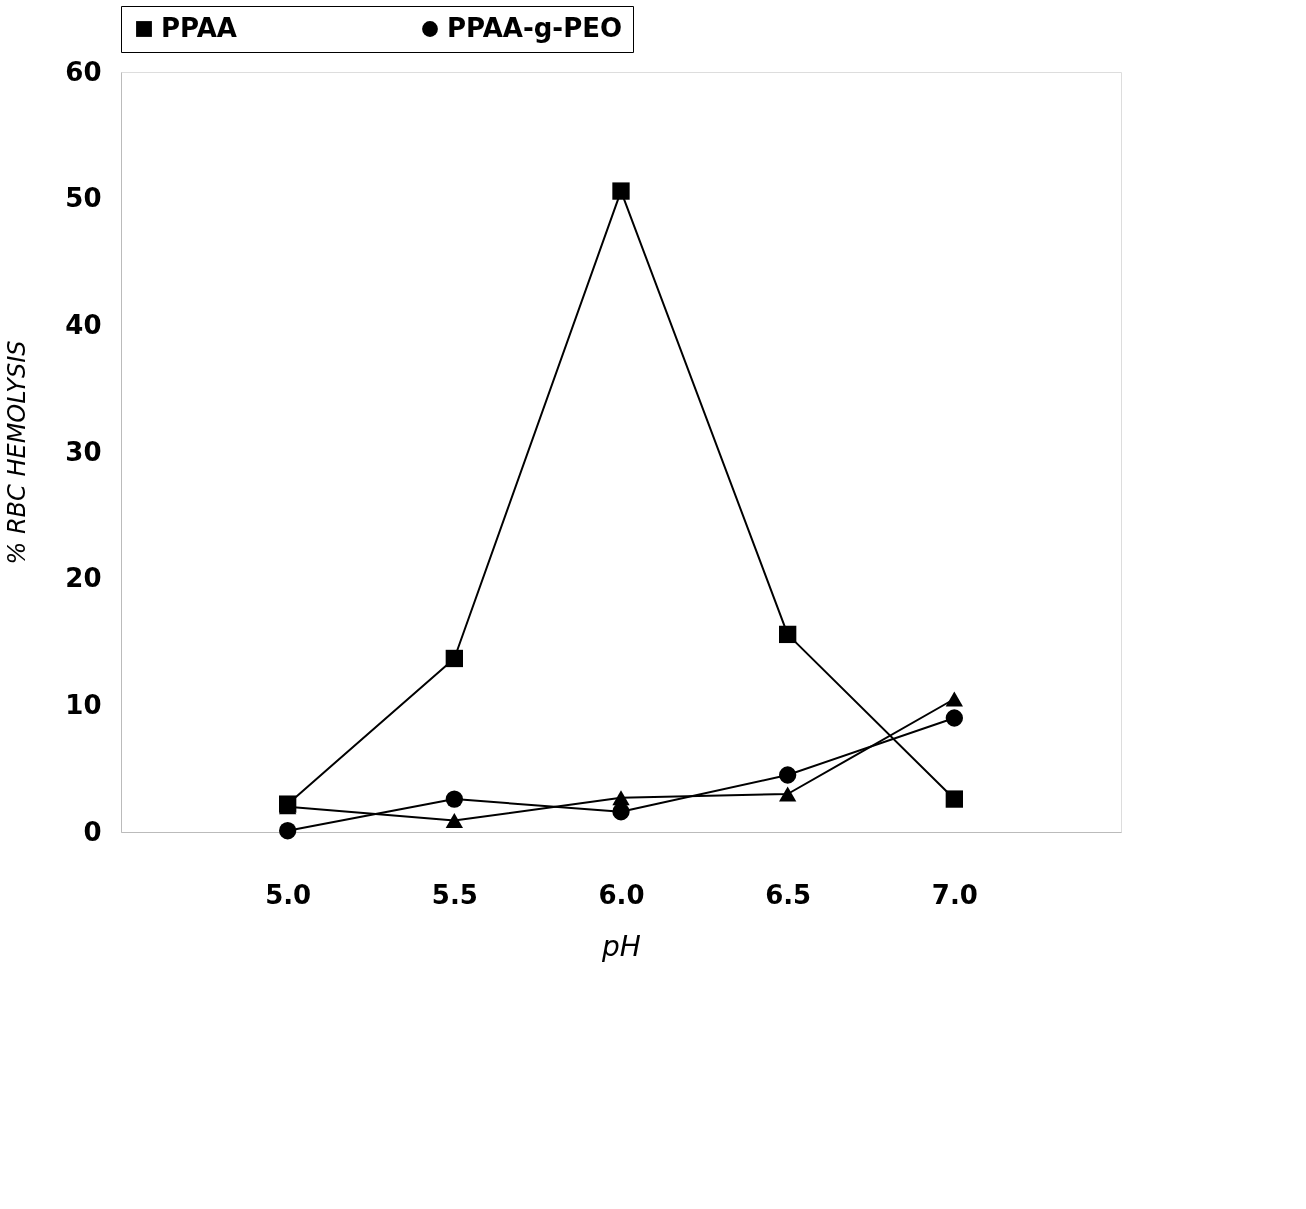  I want to click on y-tick-label: 50, so click(83, 198).